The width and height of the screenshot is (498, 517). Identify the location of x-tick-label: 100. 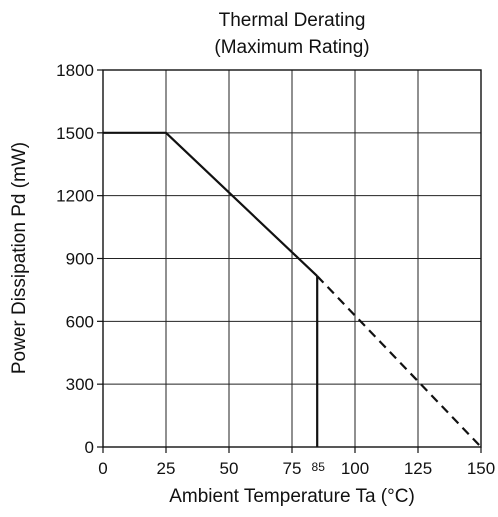
(355, 468).